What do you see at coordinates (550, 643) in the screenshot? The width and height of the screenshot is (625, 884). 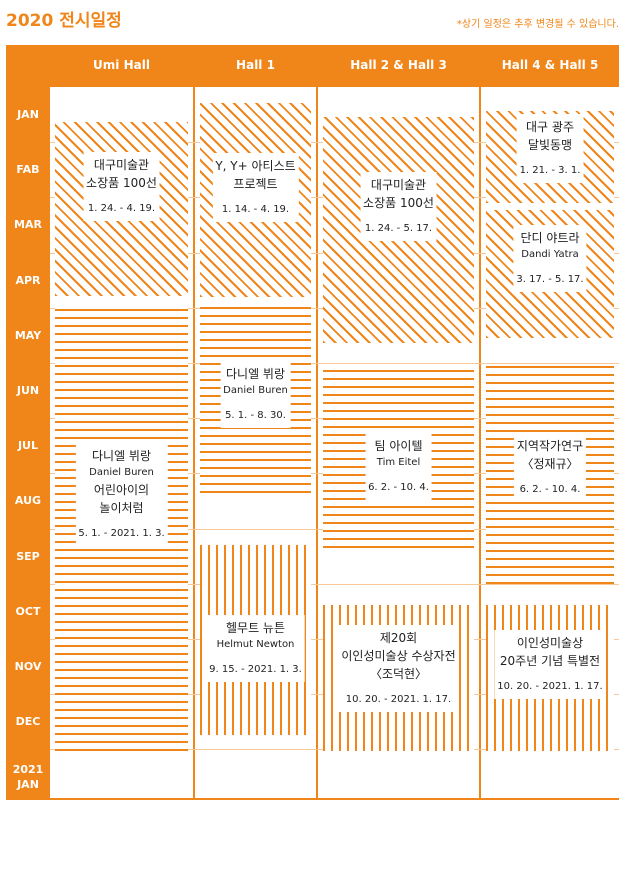 I see `exhibition-title: 이인성미술상` at bounding box center [550, 643].